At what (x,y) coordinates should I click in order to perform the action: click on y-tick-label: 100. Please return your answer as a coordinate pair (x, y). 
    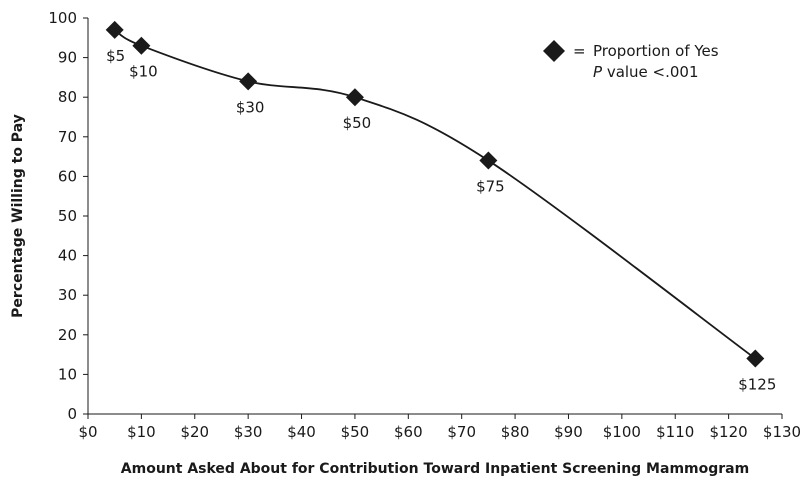
    Looking at the image, I should click on (62, 18).